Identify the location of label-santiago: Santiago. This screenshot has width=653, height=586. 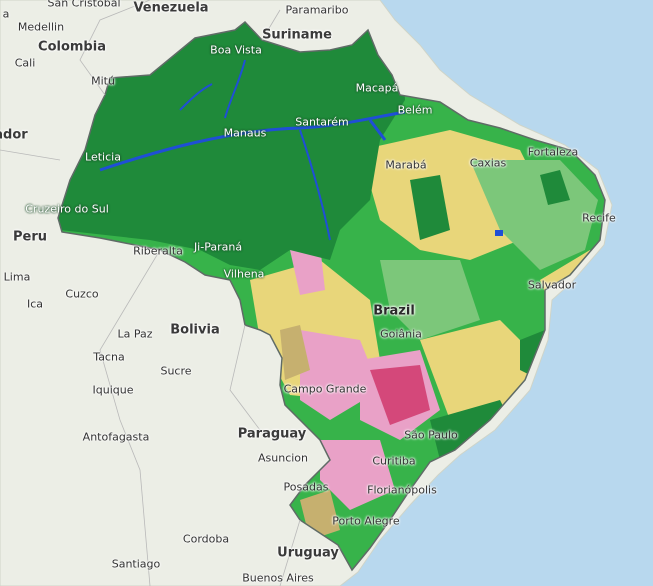
(136, 564).